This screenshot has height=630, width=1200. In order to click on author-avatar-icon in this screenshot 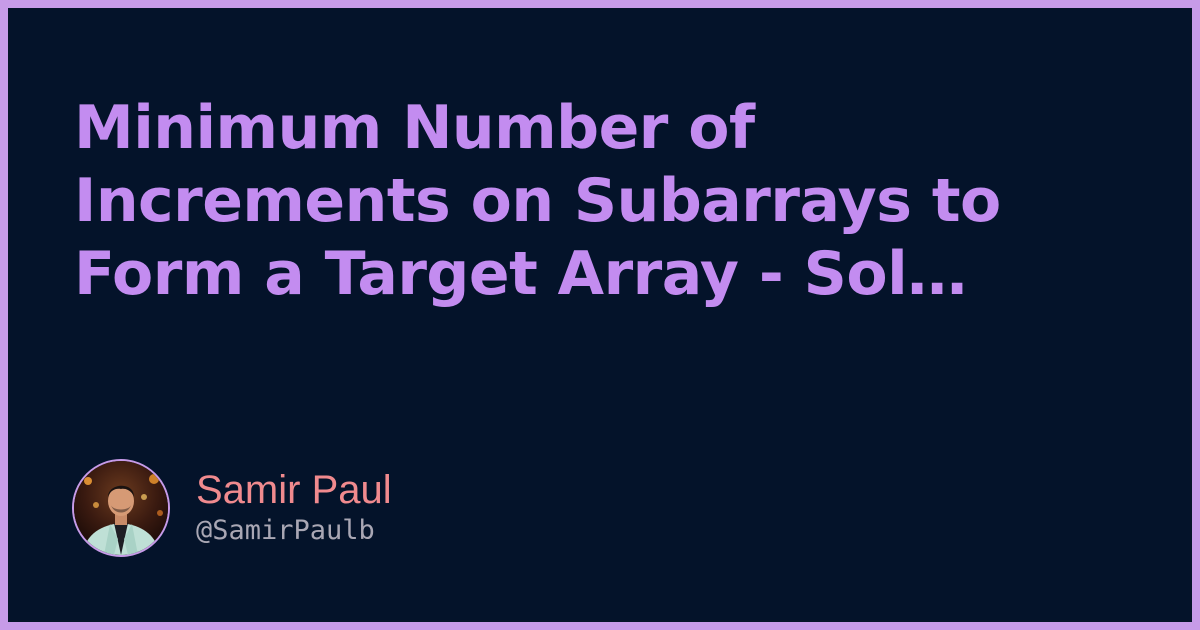, I will do `click(121, 508)`.